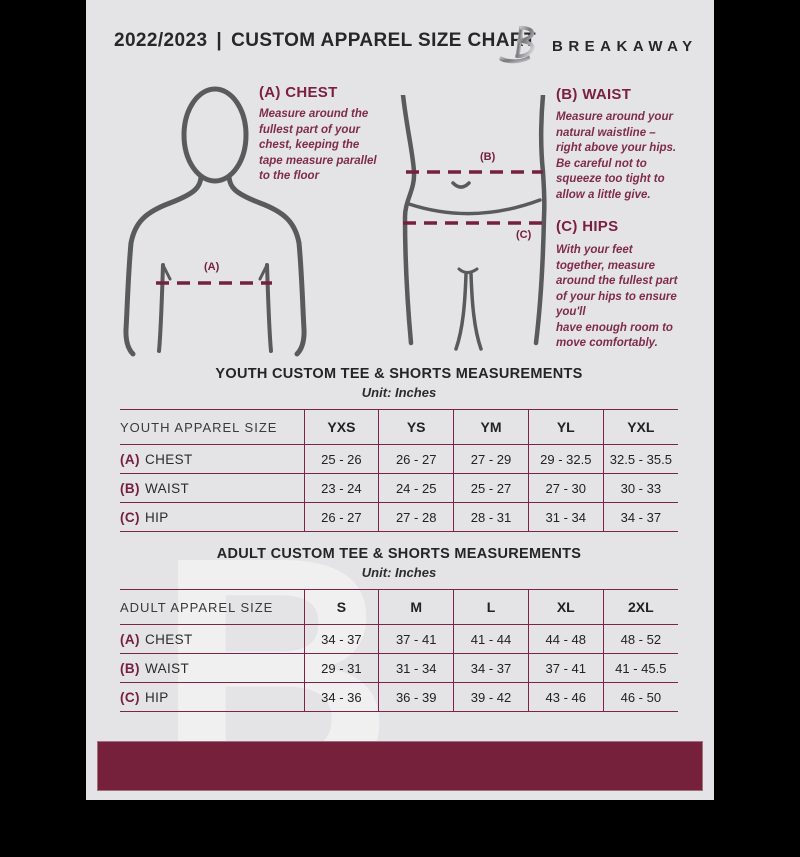 This screenshot has width=800, height=857. What do you see at coordinates (491, 639) in the screenshot?
I see `size-range-cell: 41 - 44` at bounding box center [491, 639].